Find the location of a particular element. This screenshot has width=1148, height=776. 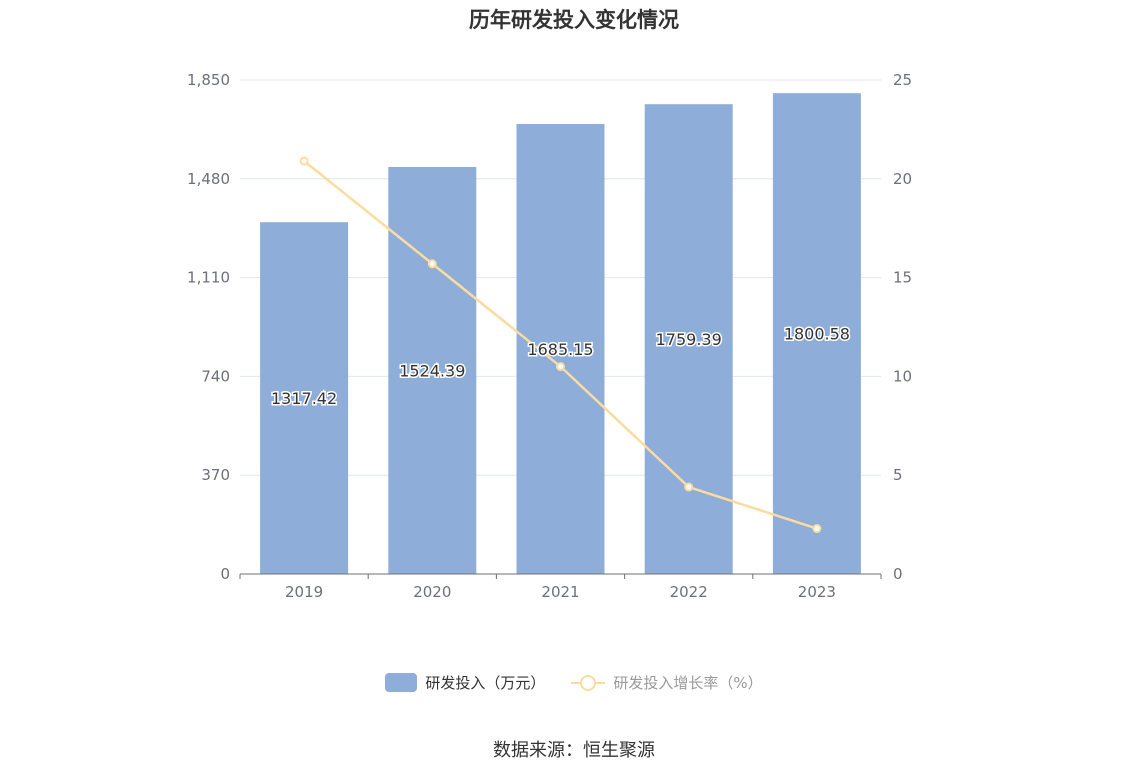

y-left-tick-label: 1,850 is located at coordinates (208, 80).